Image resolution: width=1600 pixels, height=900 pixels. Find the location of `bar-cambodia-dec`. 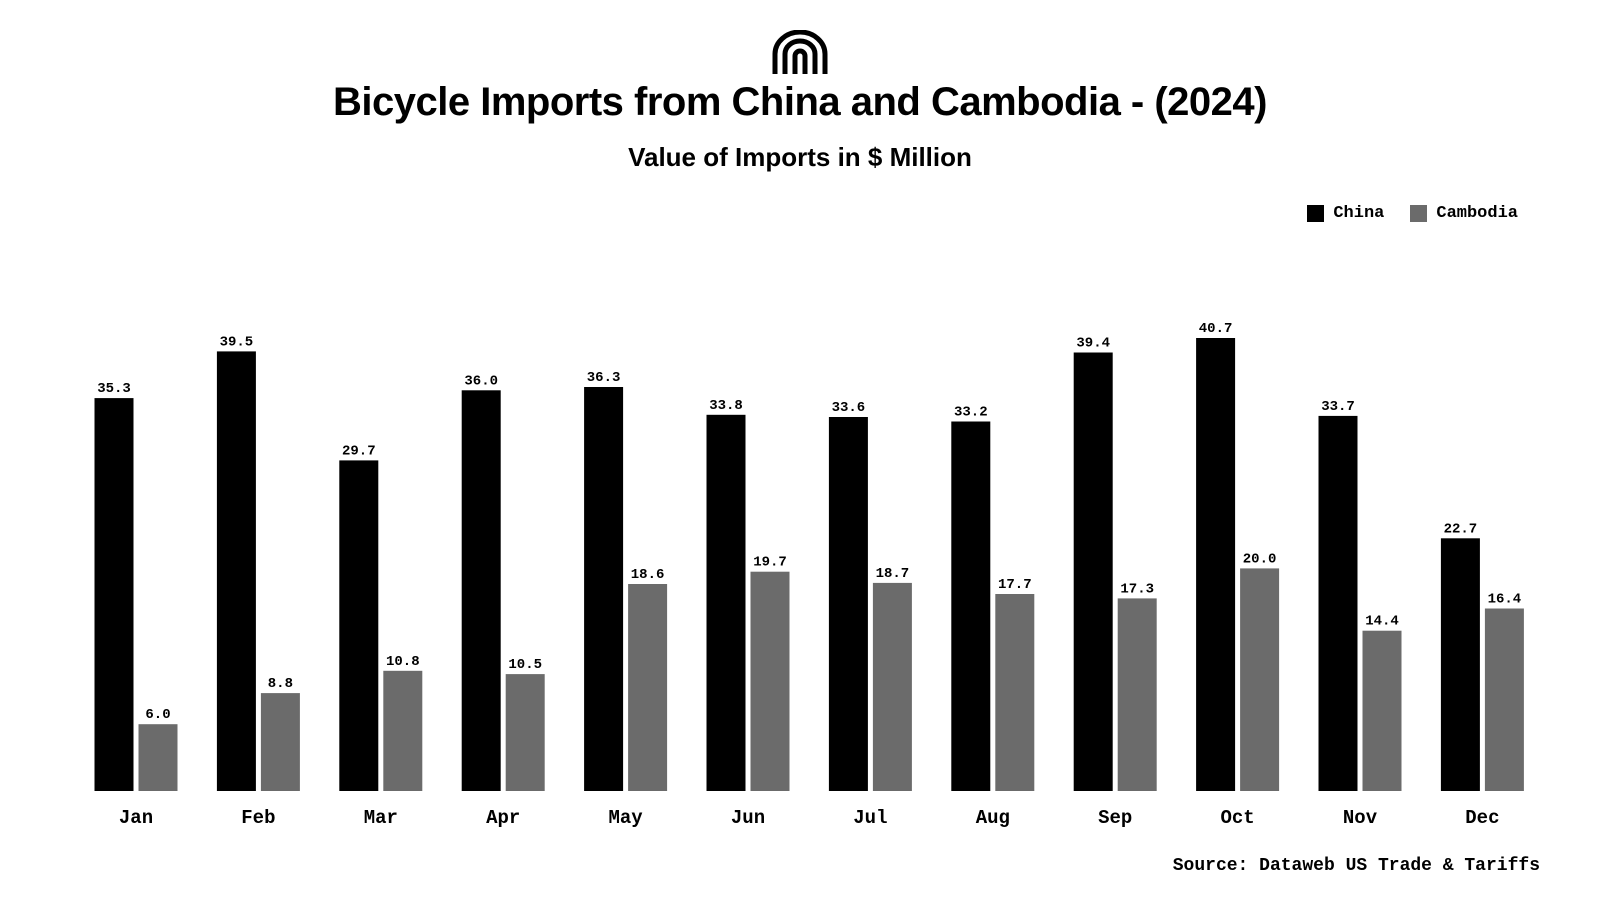

bar-cambodia-dec is located at coordinates (1504, 699).